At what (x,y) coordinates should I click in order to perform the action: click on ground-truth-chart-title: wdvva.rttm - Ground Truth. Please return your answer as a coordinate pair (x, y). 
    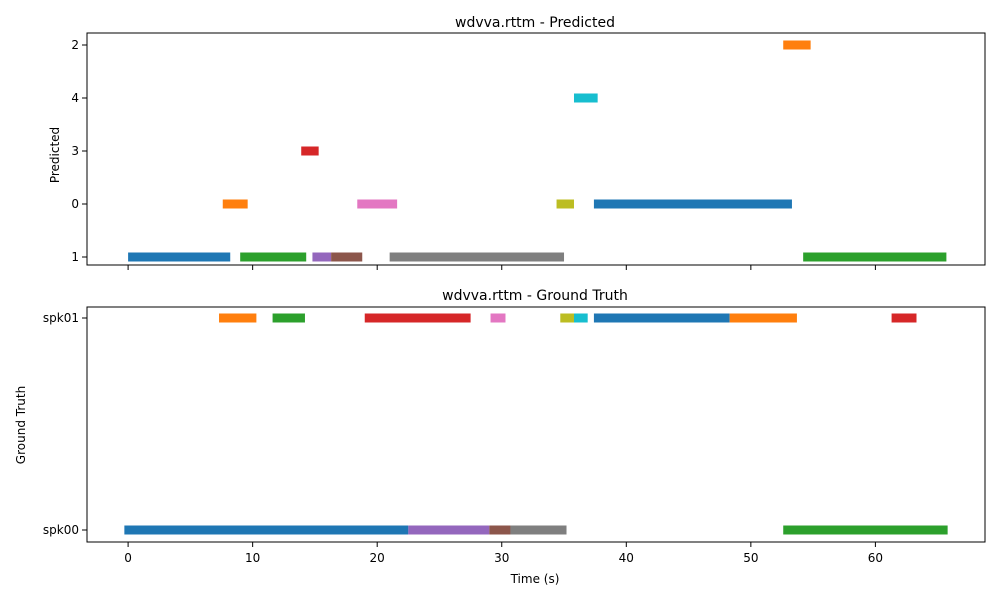
    Looking at the image, I should click on (535, 296).